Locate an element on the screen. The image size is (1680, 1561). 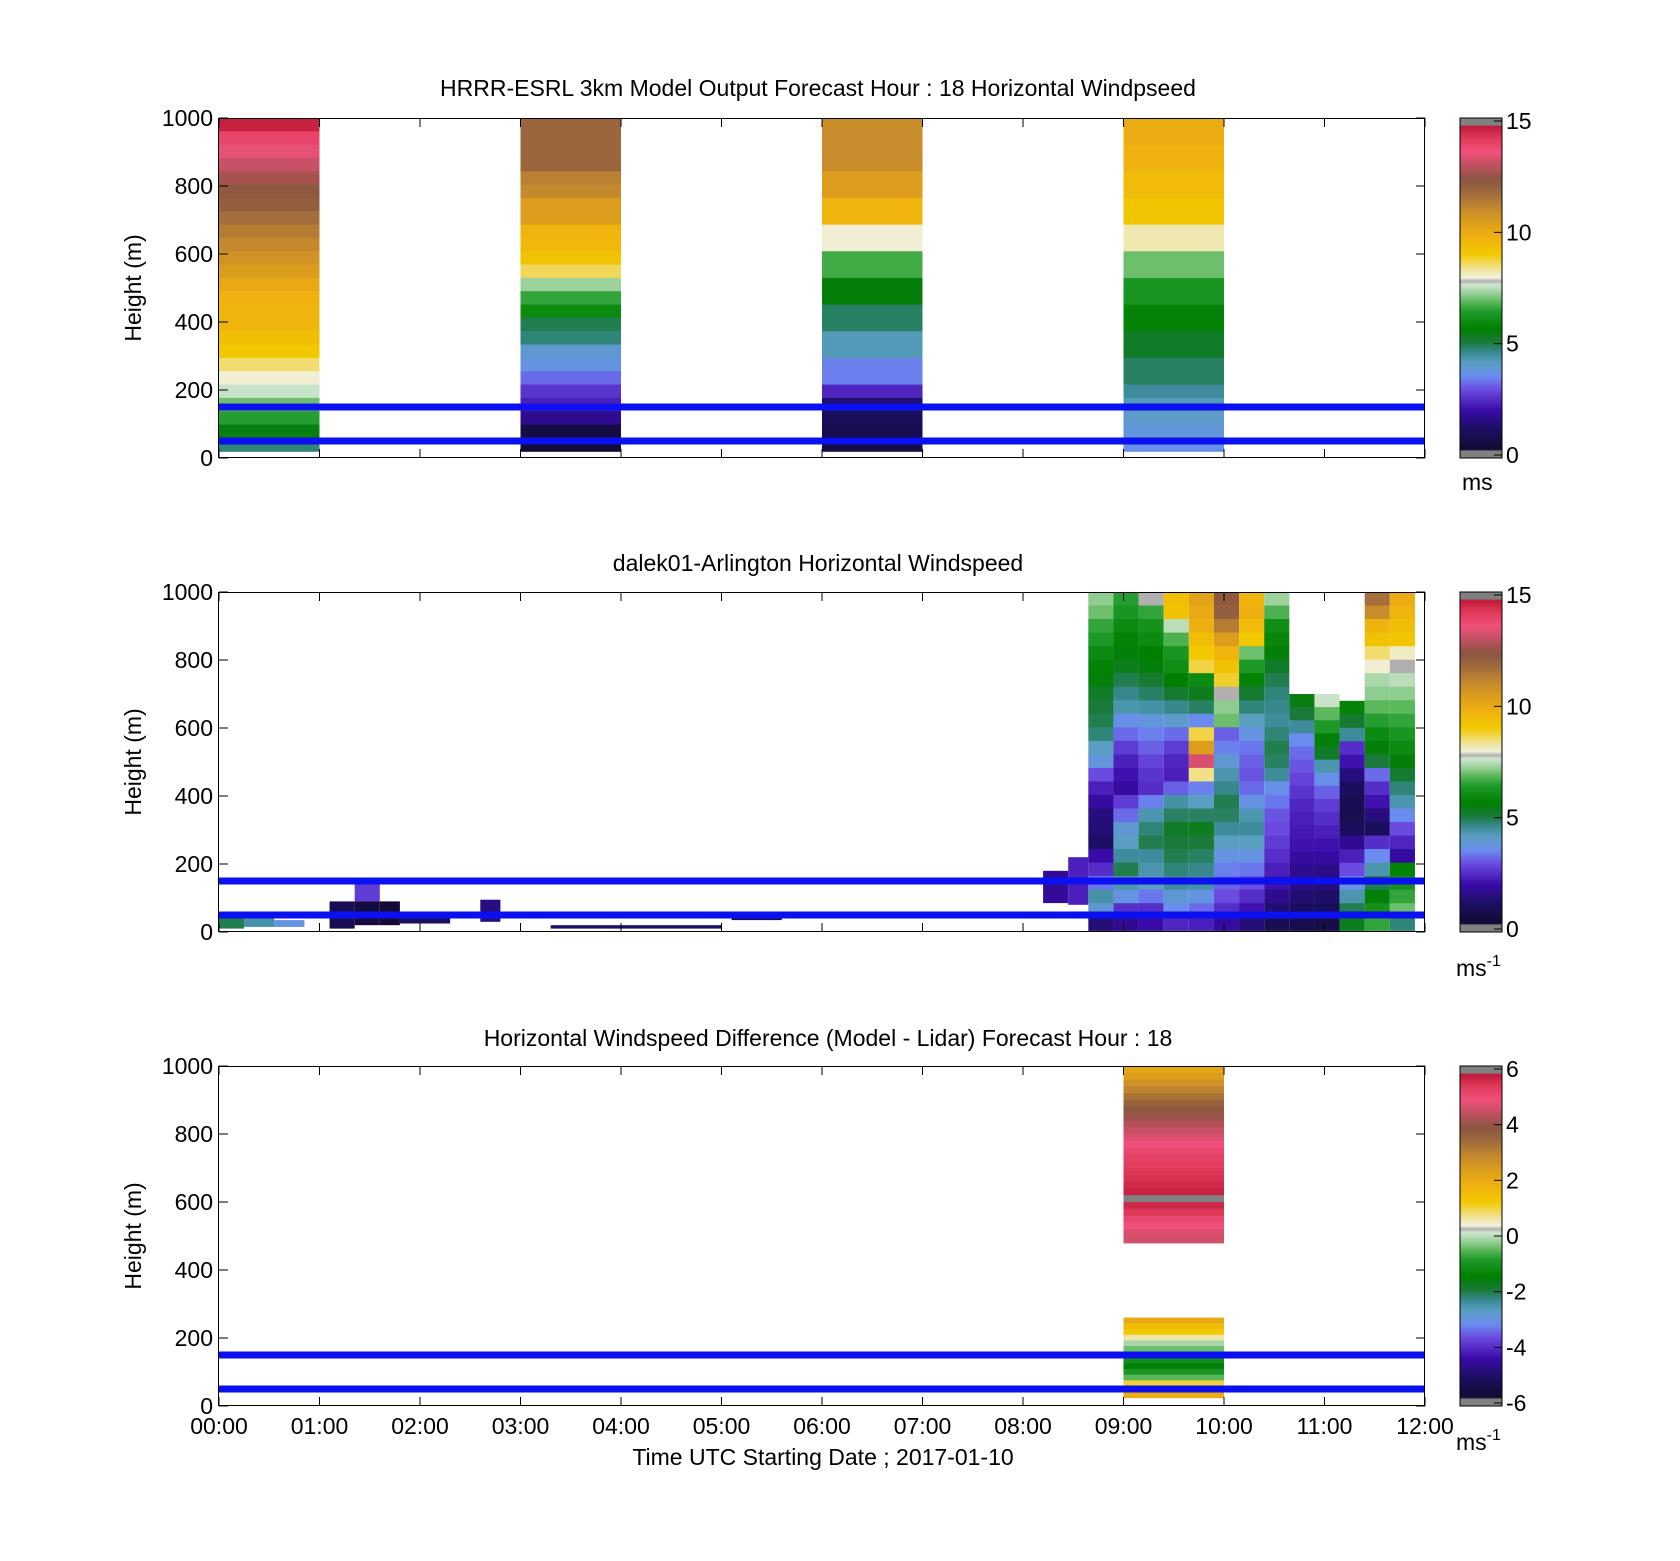
y-tick-label: 1000 is located at coordinates (187, 118).